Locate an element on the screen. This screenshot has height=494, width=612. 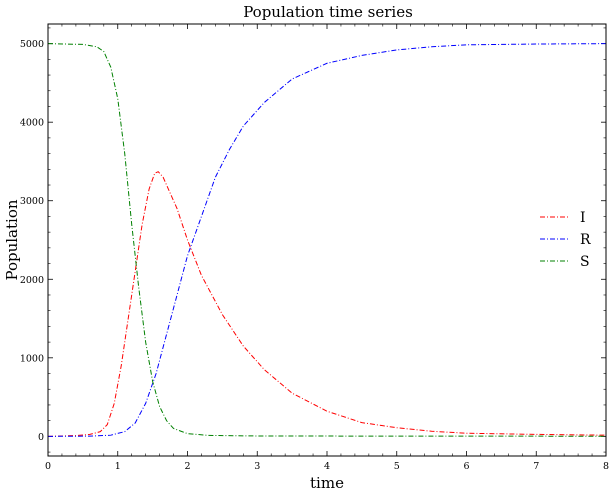
x-tick-label: 3 is located at coordinates (257, 466).